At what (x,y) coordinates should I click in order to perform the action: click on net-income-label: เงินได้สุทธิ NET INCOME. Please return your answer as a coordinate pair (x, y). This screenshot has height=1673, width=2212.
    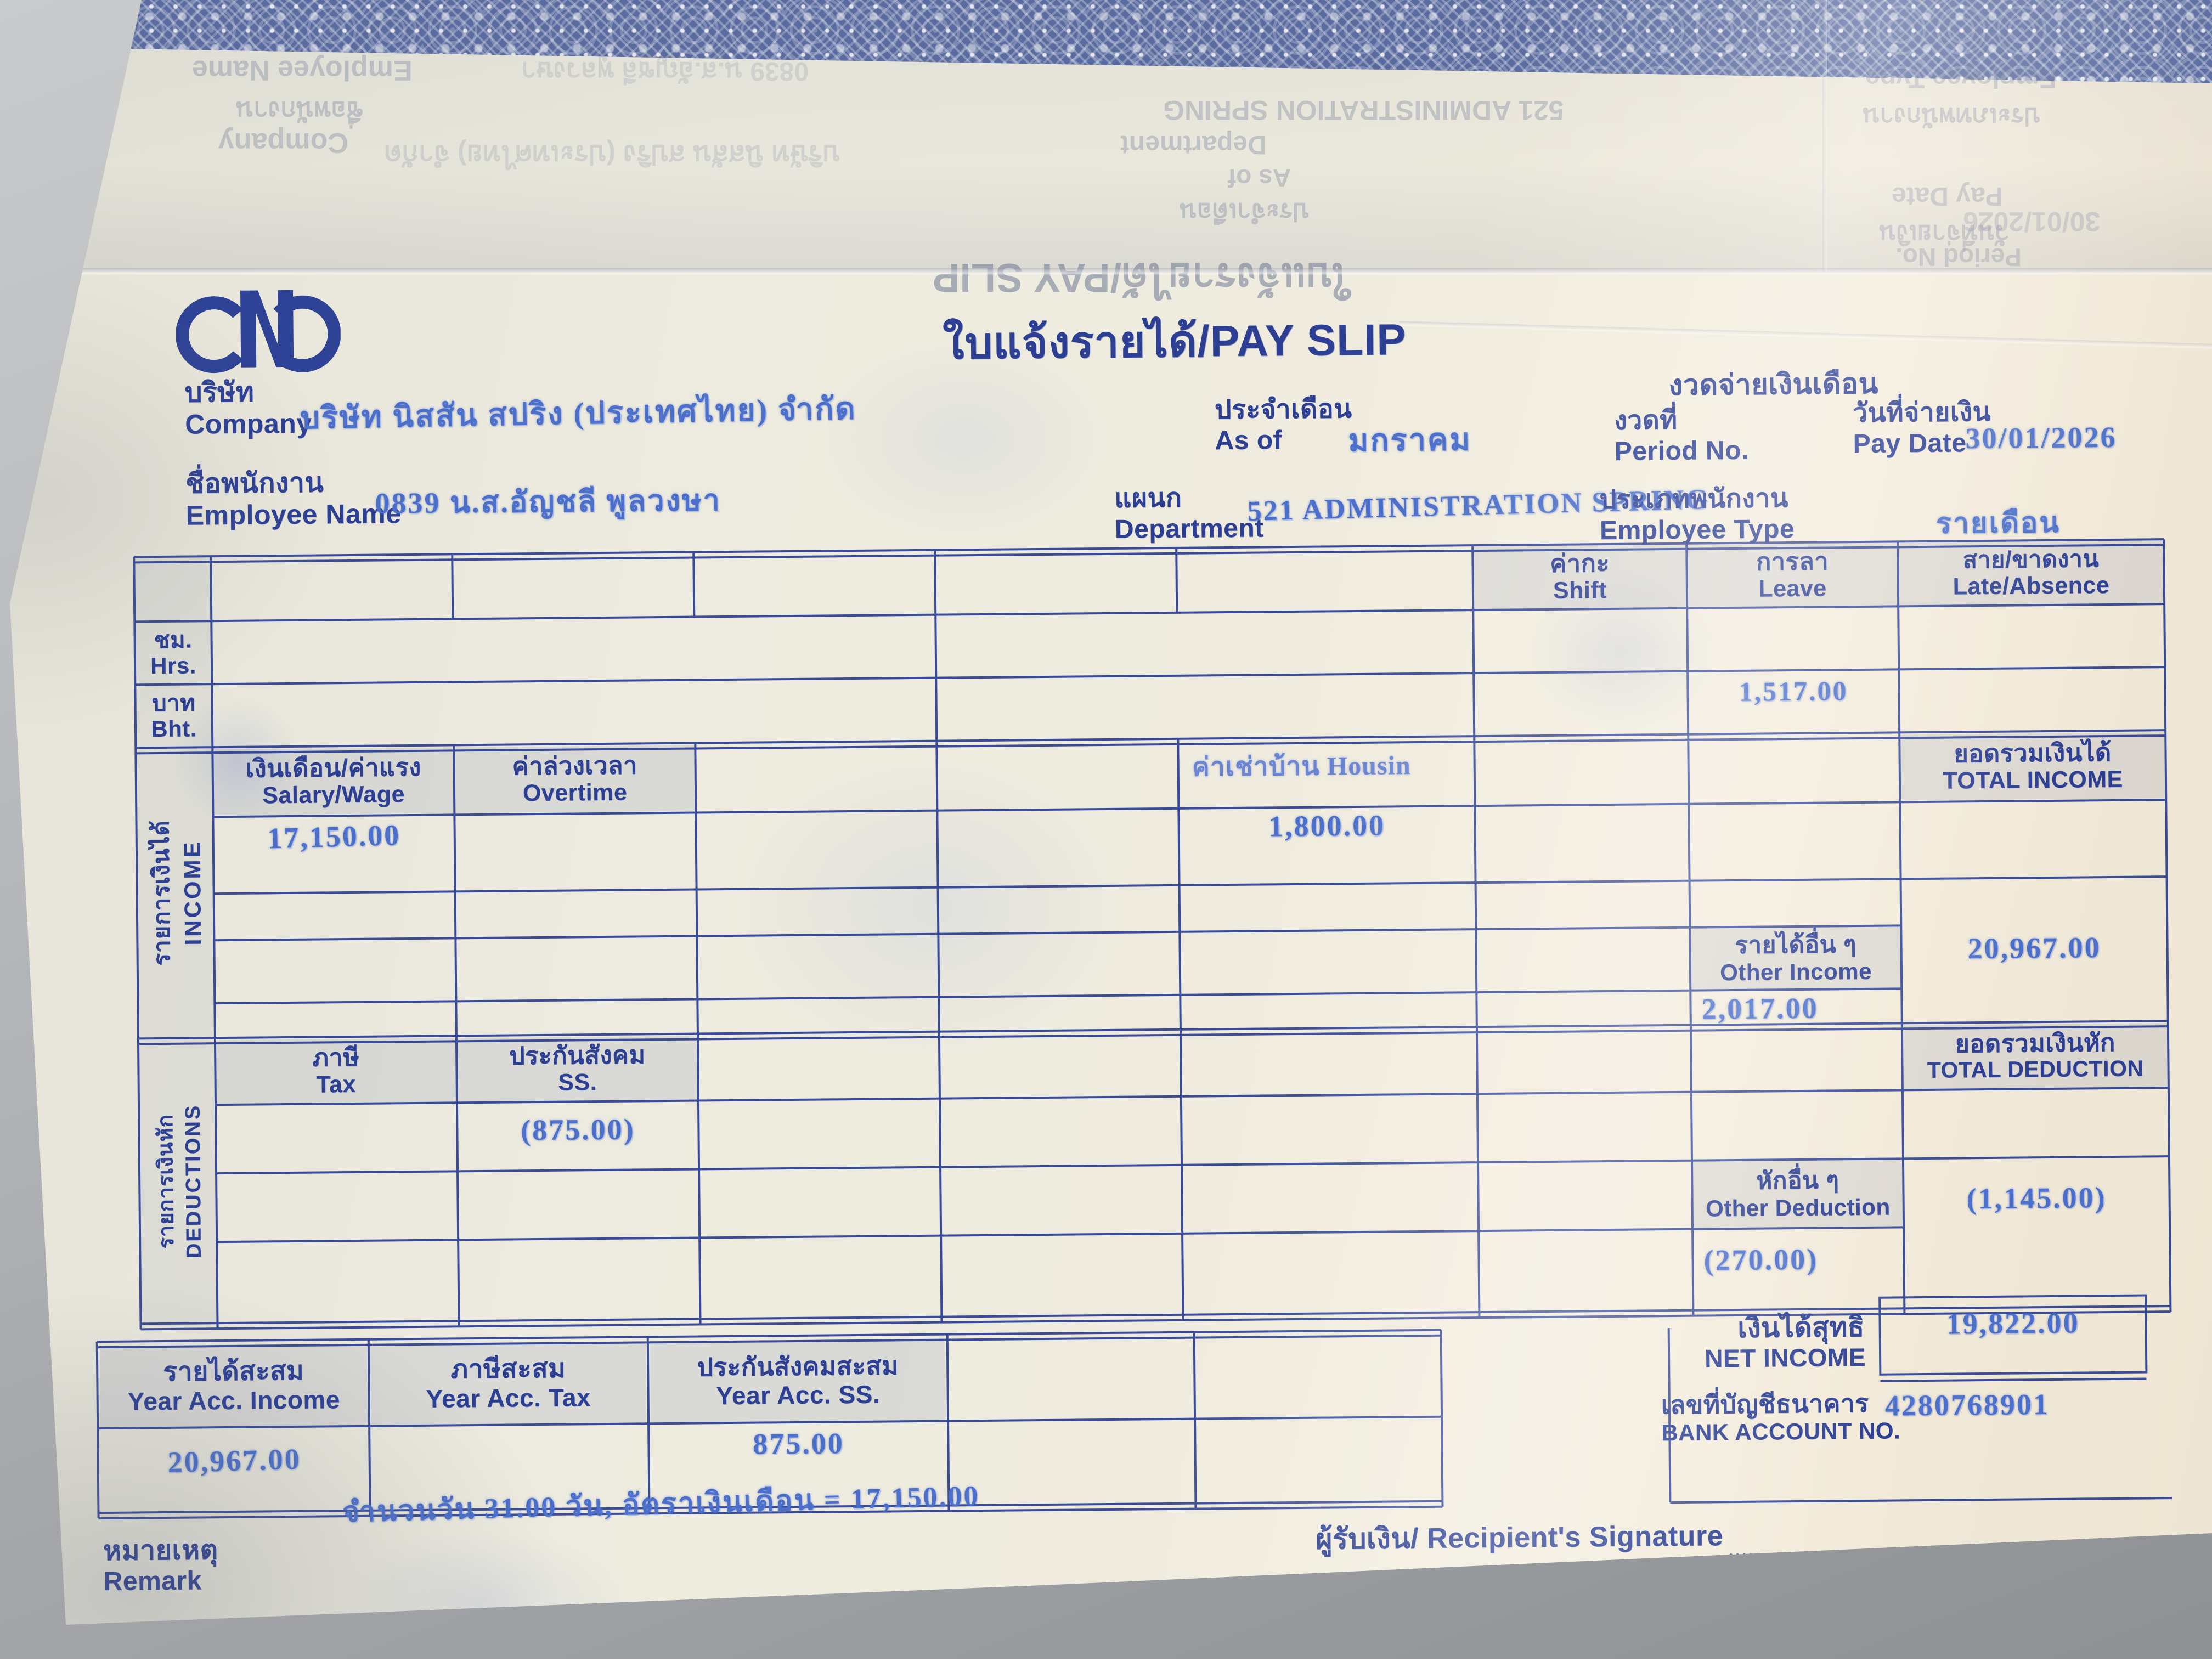
    Looking at the image, I should click on (1785, 1342).